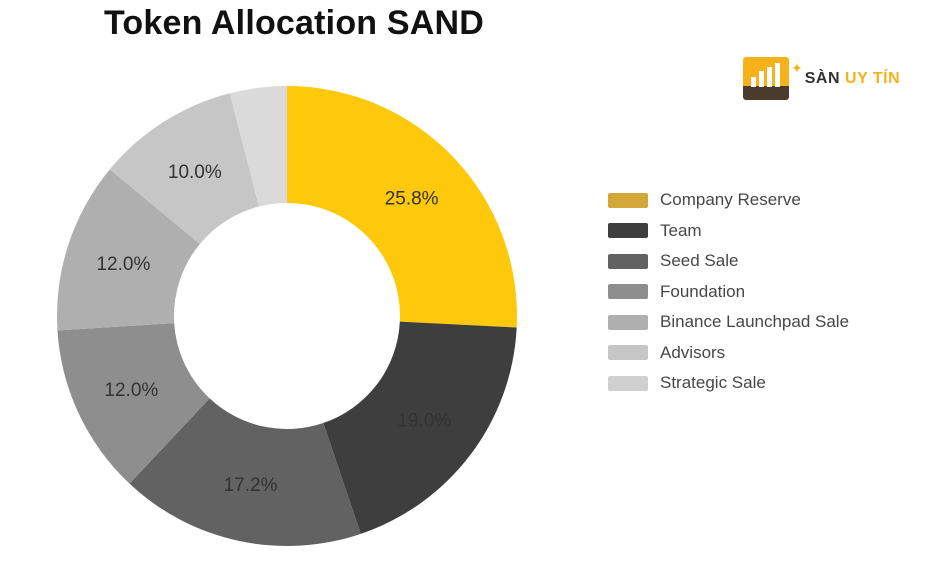 Image resolution: width=950 pixels, height=570 pixels. Describe the element at coordinates (699, 261) in the screenshot. I see `legend-label: Seed Sale` at that location.